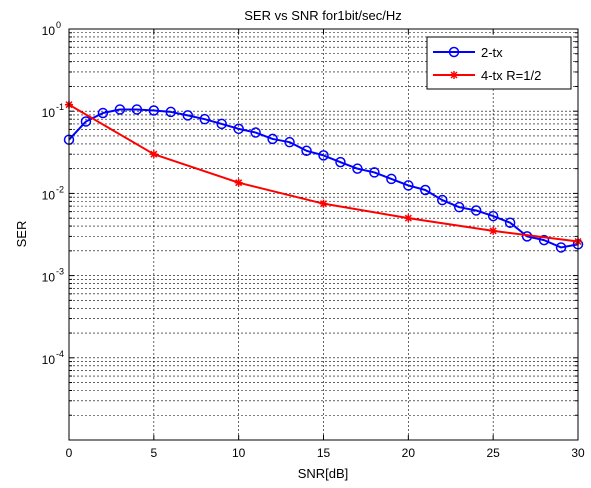 The height and width of the screenshot is (488, 591). Describe the element at coordinates (493, 453) in the screenshot. I see `x-tick-label: 25` at that location.